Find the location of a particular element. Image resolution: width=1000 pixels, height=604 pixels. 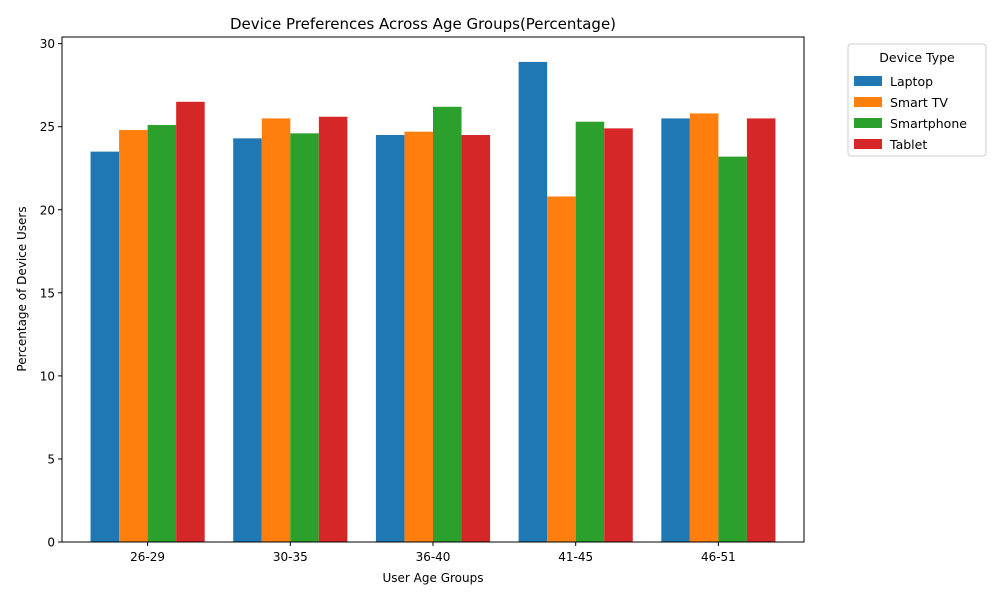

x-tick-label: 36-40 is located at coordinates (433, 557).